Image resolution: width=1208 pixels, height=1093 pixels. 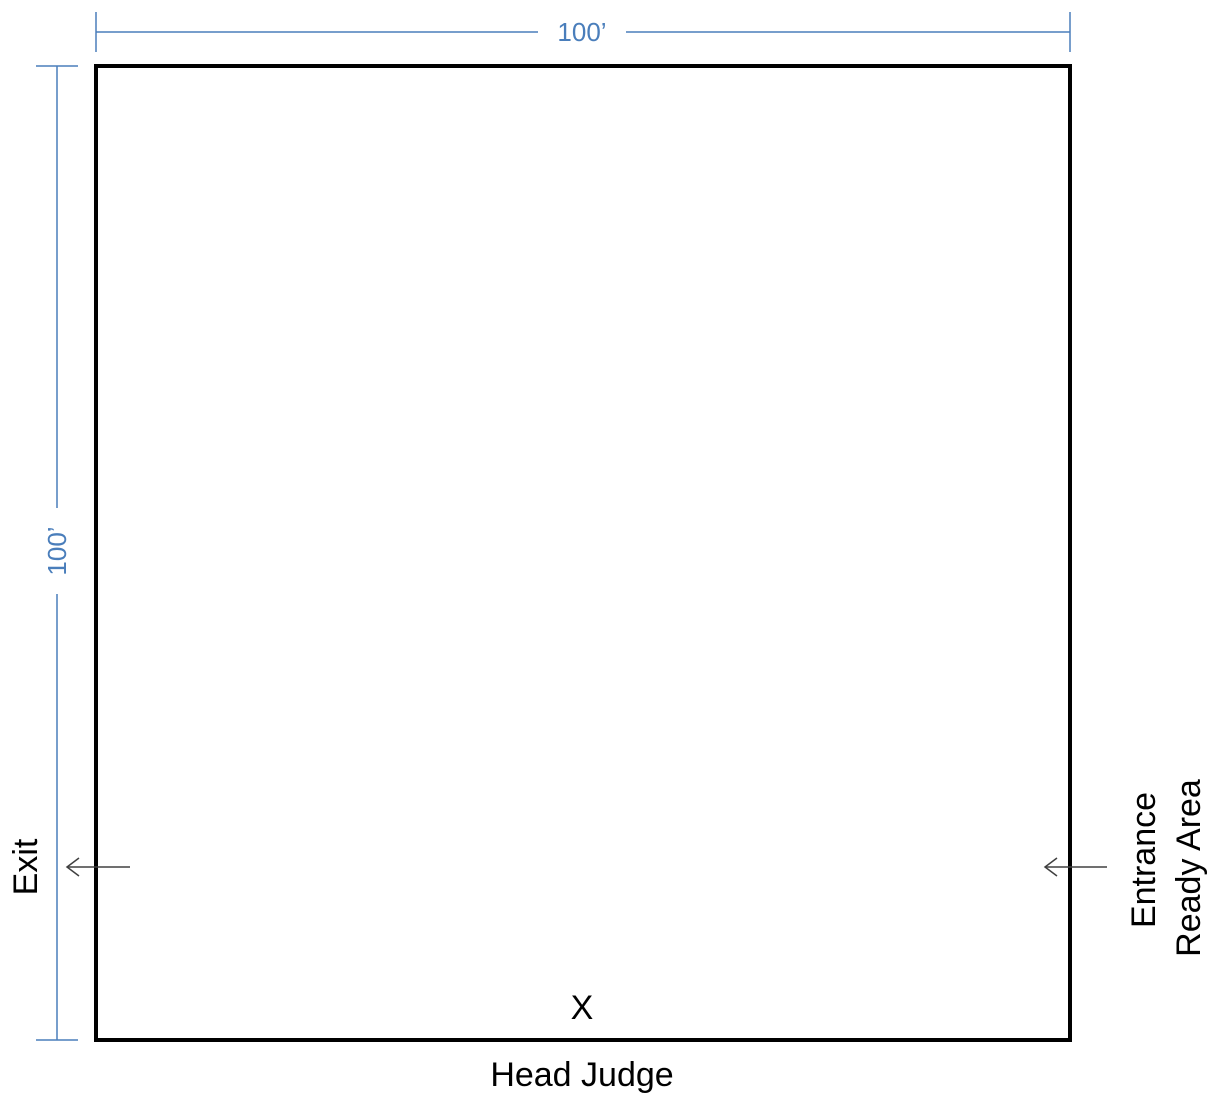 I want to click on judge-position-mark: X, so click(x=582, y=1008).